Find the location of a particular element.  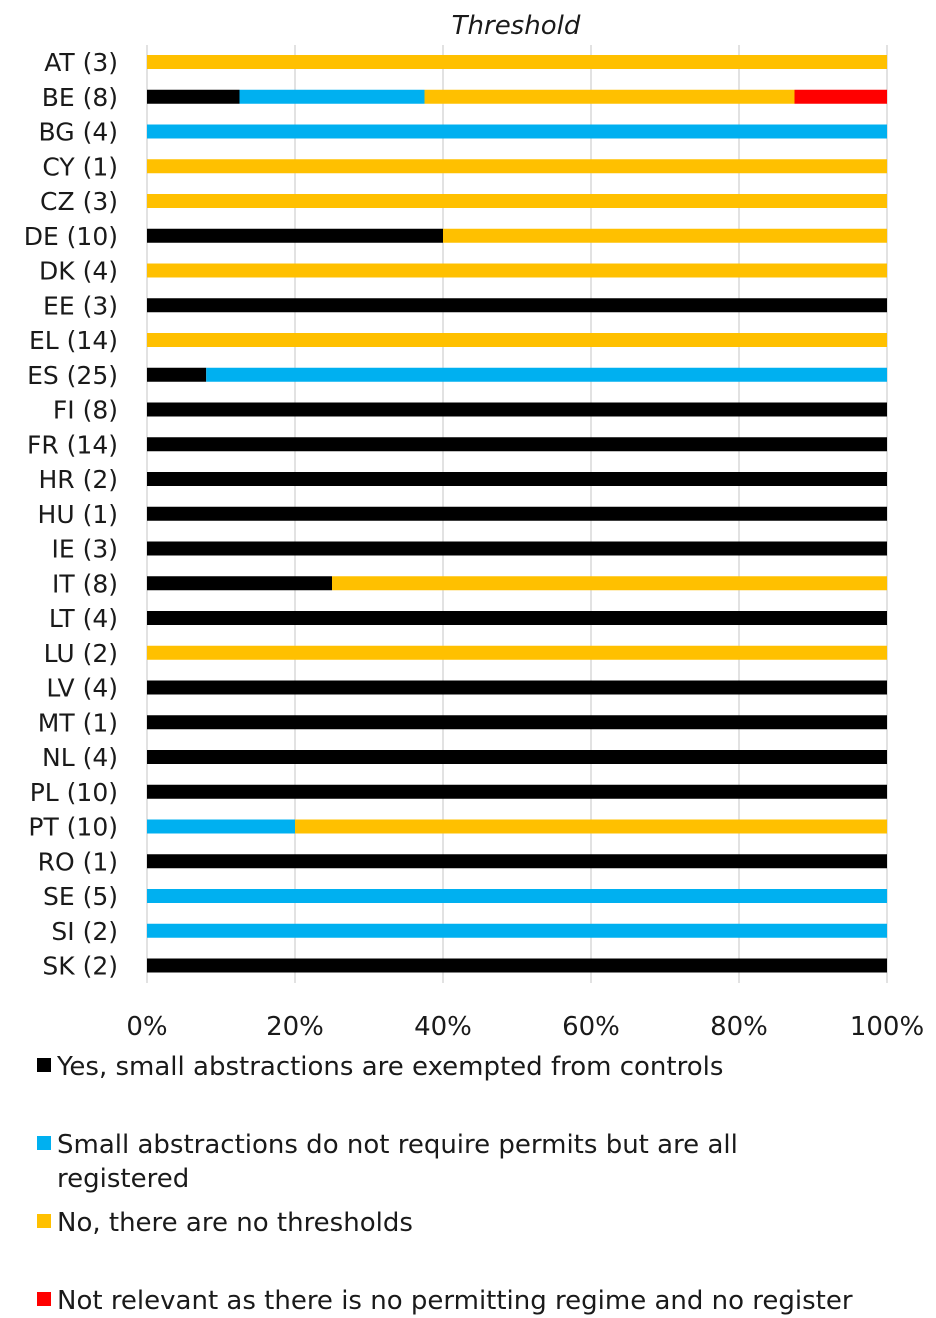

y-axis-label: EE (3) is located at coordinates (80, 305).